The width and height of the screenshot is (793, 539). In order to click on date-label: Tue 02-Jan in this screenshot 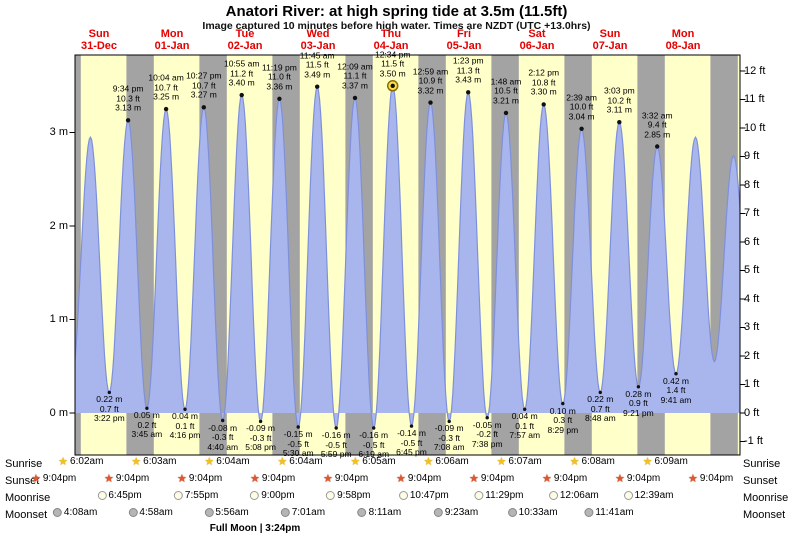, I will do `click(245, 40)`.